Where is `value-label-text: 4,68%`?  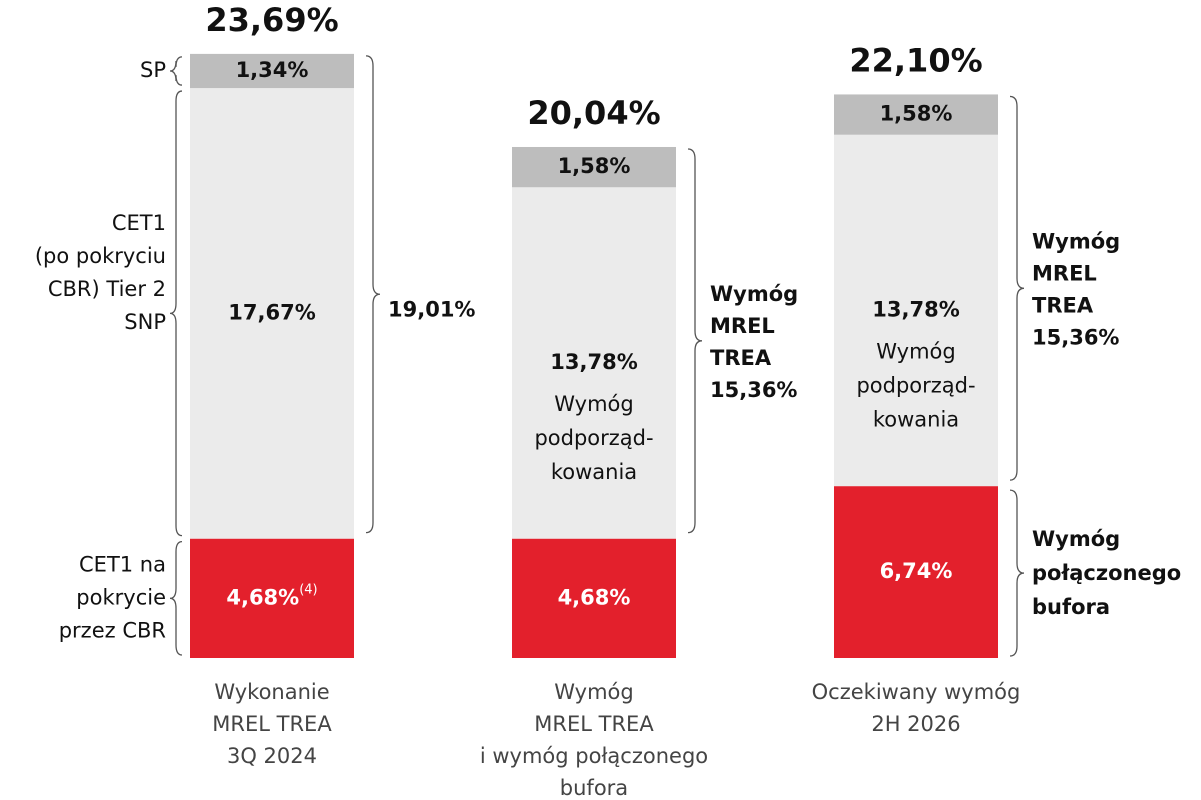
value-label-text: 4,68% is located at coordinates (262, 597).